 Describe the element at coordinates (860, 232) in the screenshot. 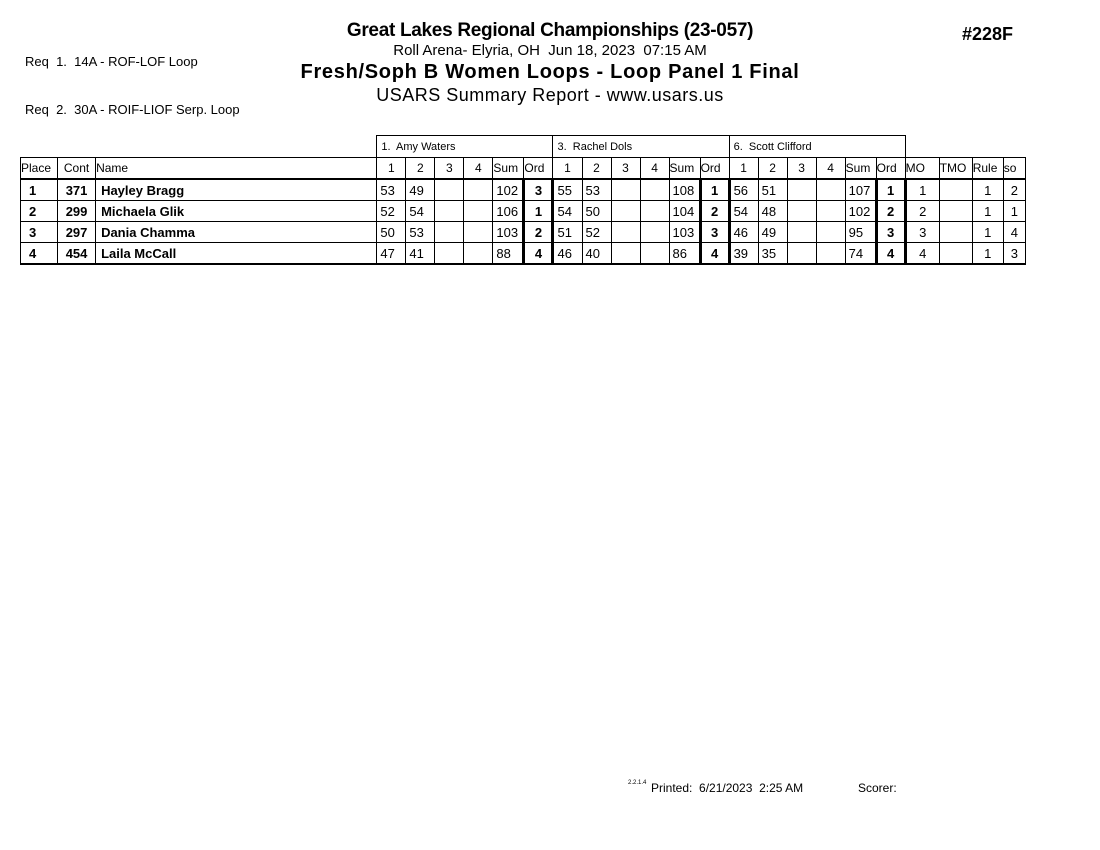

I see `sum-cell: 95` at that location.